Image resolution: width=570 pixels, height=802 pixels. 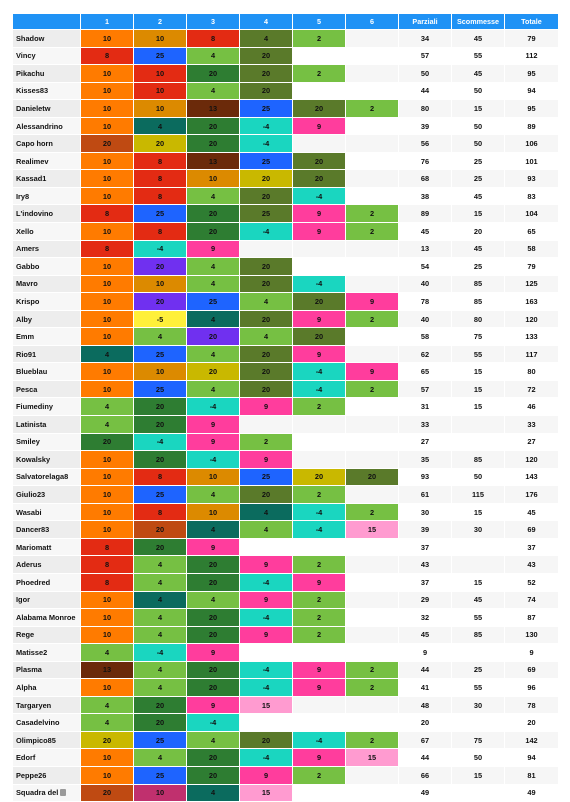 I want to click on parziali-cell: 45, so click(x=425, y=231).